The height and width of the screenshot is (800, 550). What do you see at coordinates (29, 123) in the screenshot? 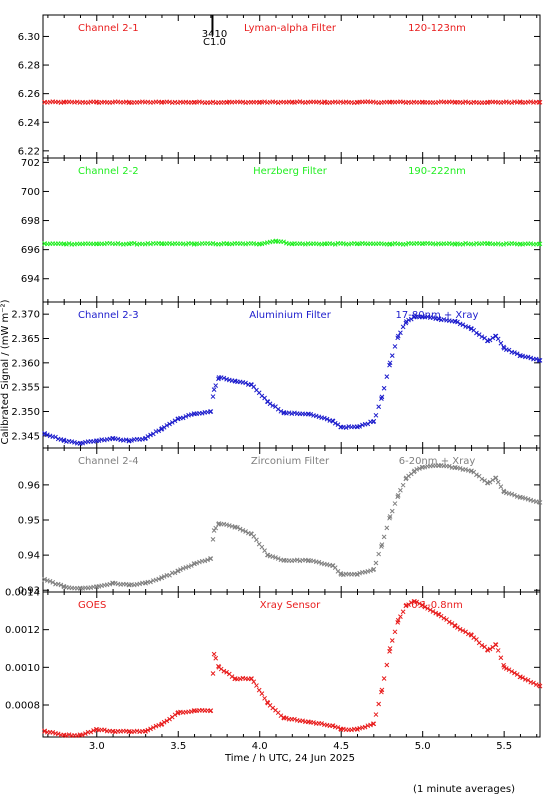
I see `y-tick-label: 6.24` at bounding box center [29, 123].